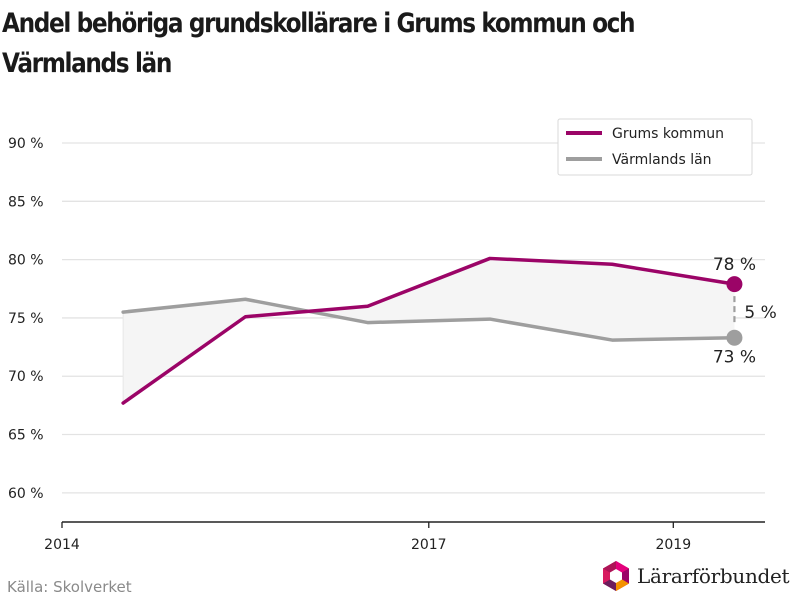 The image size is (800, 600). Describe the element at coordinates (404, 537) in the screenshot. I see `x-axis: 2014 2017 2019` at that location.